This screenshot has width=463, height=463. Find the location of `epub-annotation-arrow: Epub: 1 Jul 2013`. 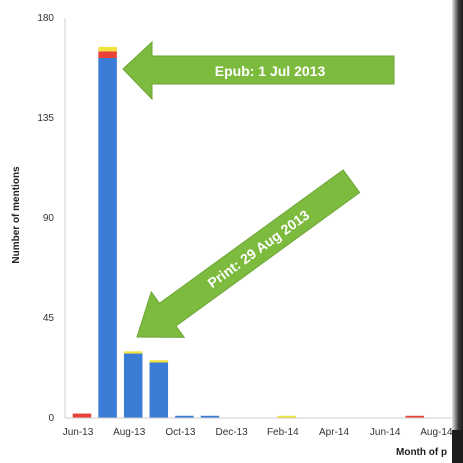

epub-annotation-arrow: Epub: 1 Jul 2013 is located at coordinates (258, 70).